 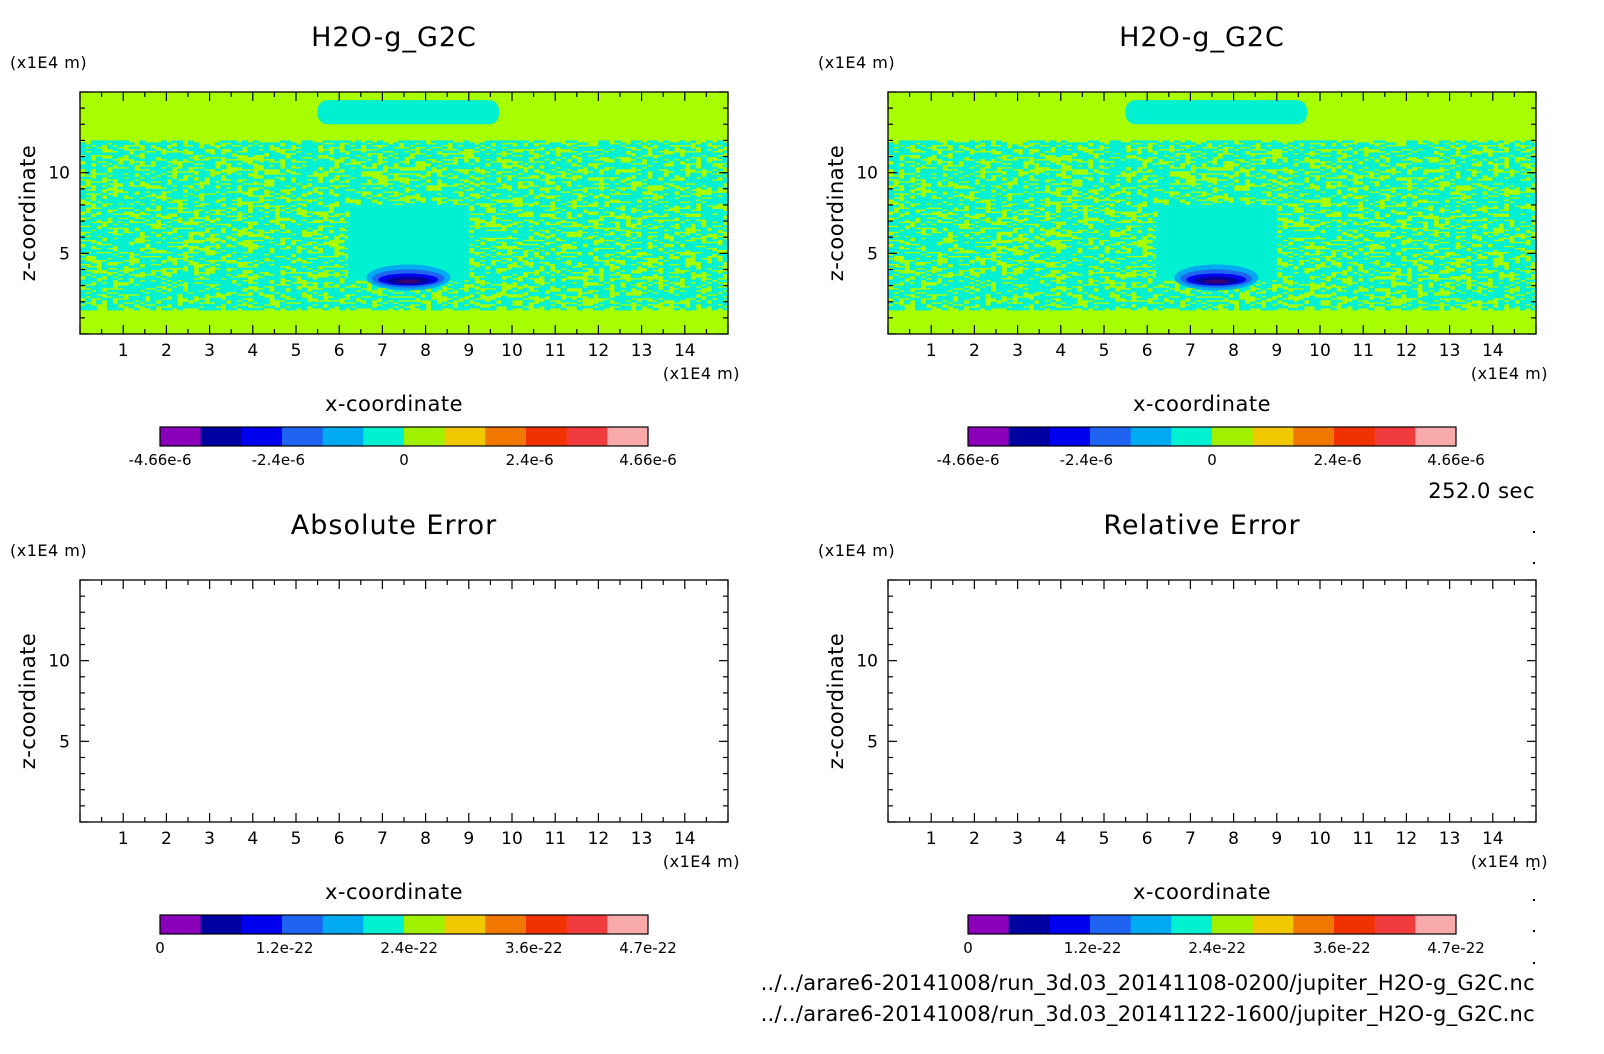 I want to click on y-axis-label: z-coordinate, so click(x=836, y=701).